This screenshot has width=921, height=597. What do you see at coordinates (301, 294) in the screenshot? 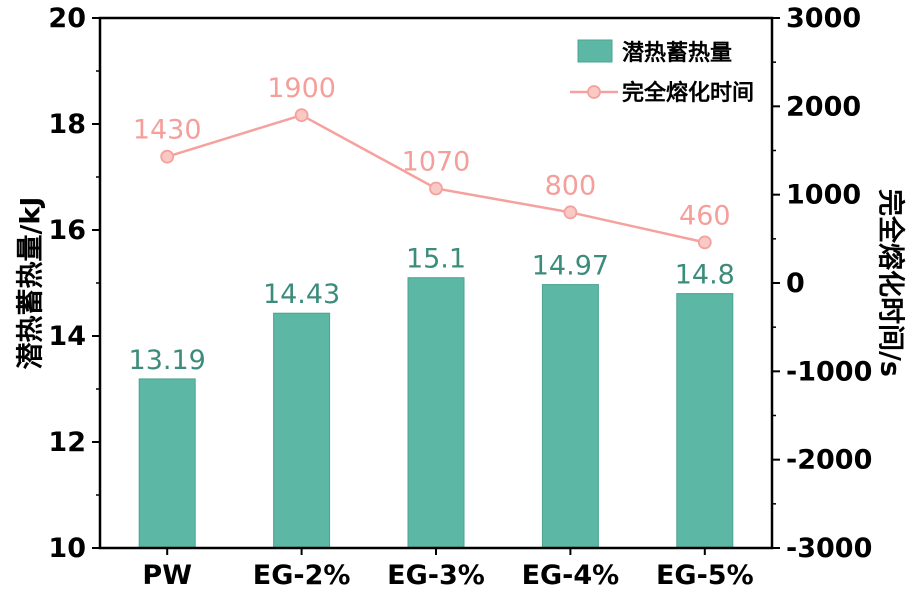
I see `bar-value-label: 14.43` at bounding box center [301, 294].